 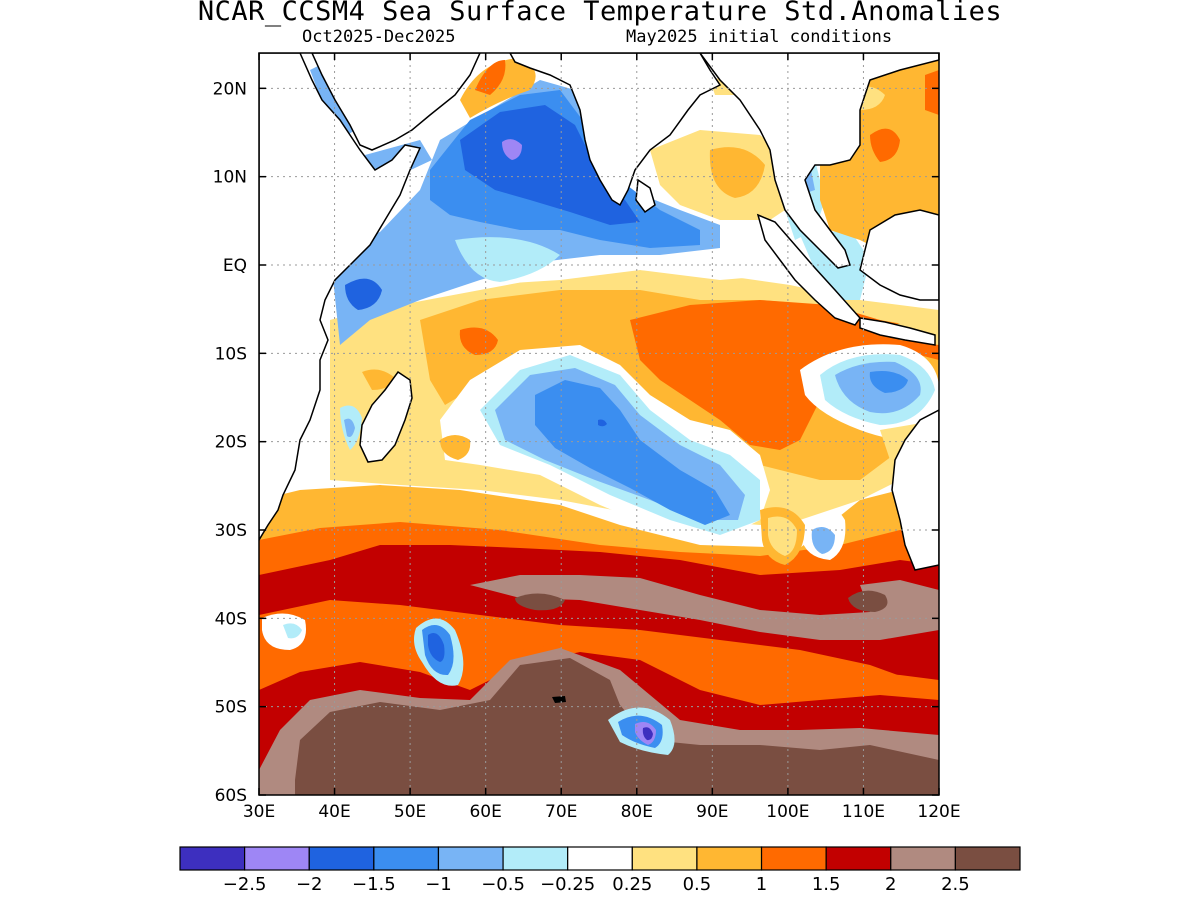 What do you see at coordinates (602, 812) in the screenshot?
I see `longitude-labels: 30E 40E 50E 60E 70E 80E 90E 100E 110E 120E` at bounding box center [602, 812].